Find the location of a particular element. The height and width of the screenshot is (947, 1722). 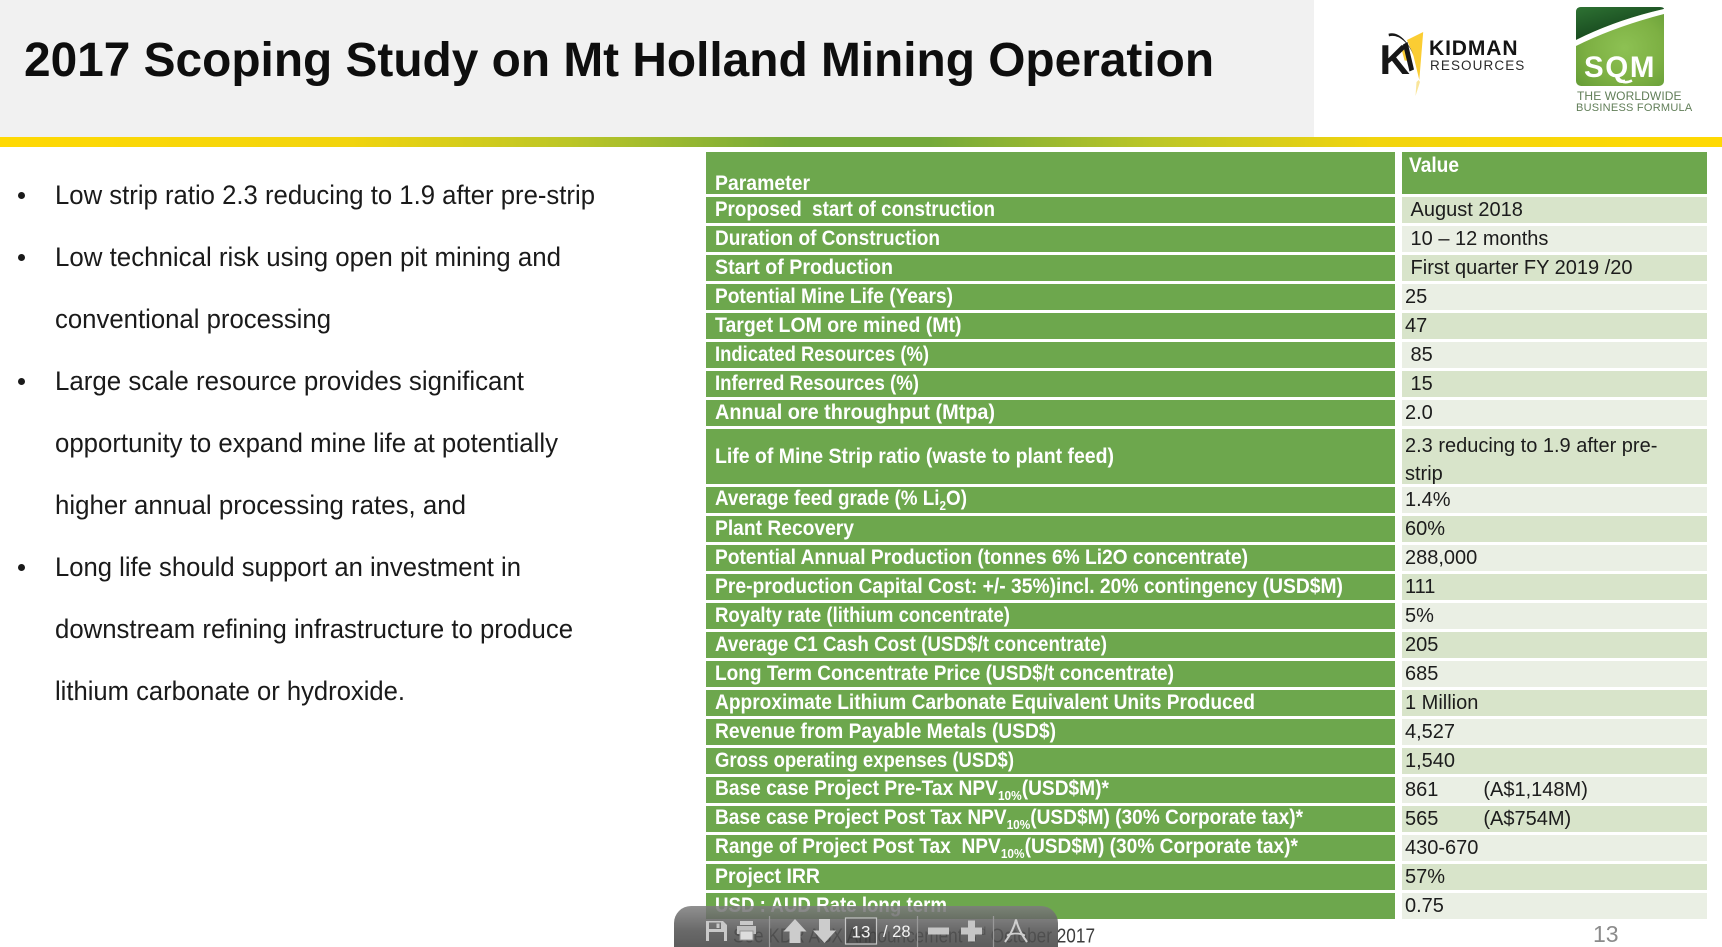

svg-text: 13 is located at coordinates (861, 932).